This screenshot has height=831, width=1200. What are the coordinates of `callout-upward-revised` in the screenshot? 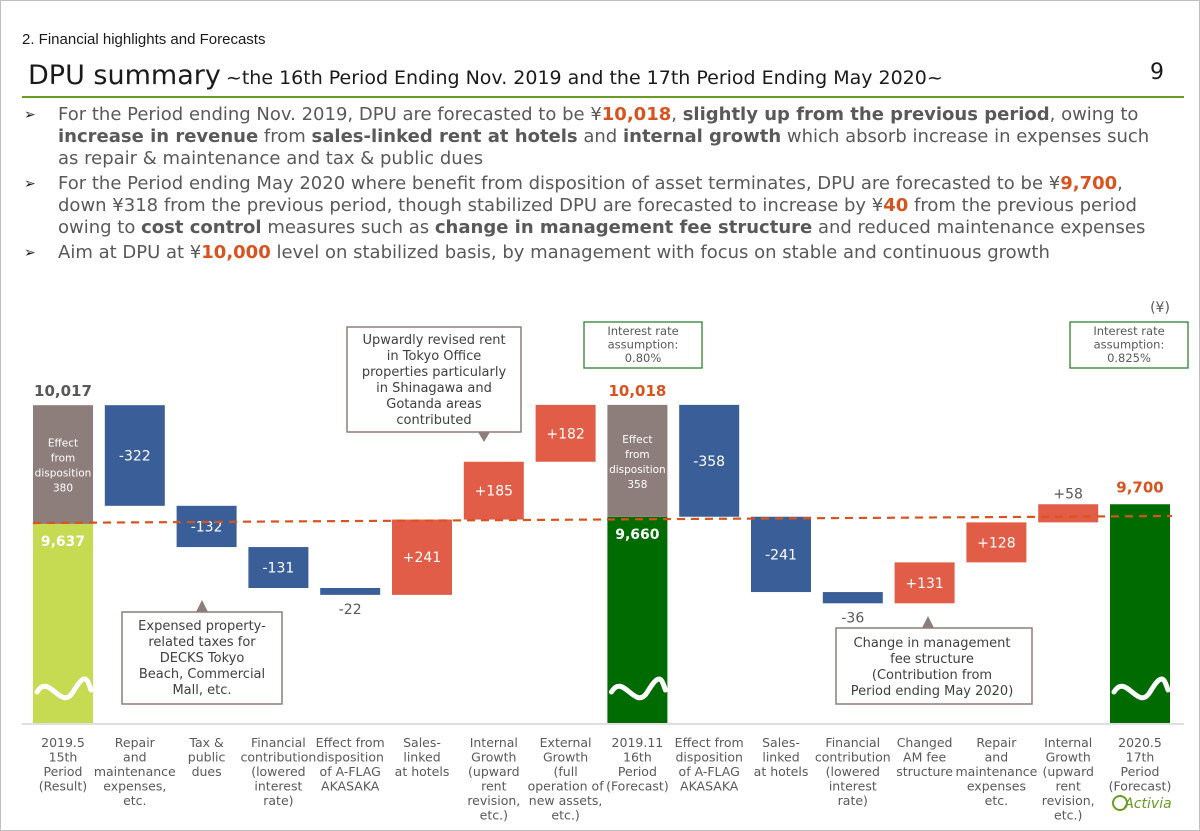 It's located at (434, 379).